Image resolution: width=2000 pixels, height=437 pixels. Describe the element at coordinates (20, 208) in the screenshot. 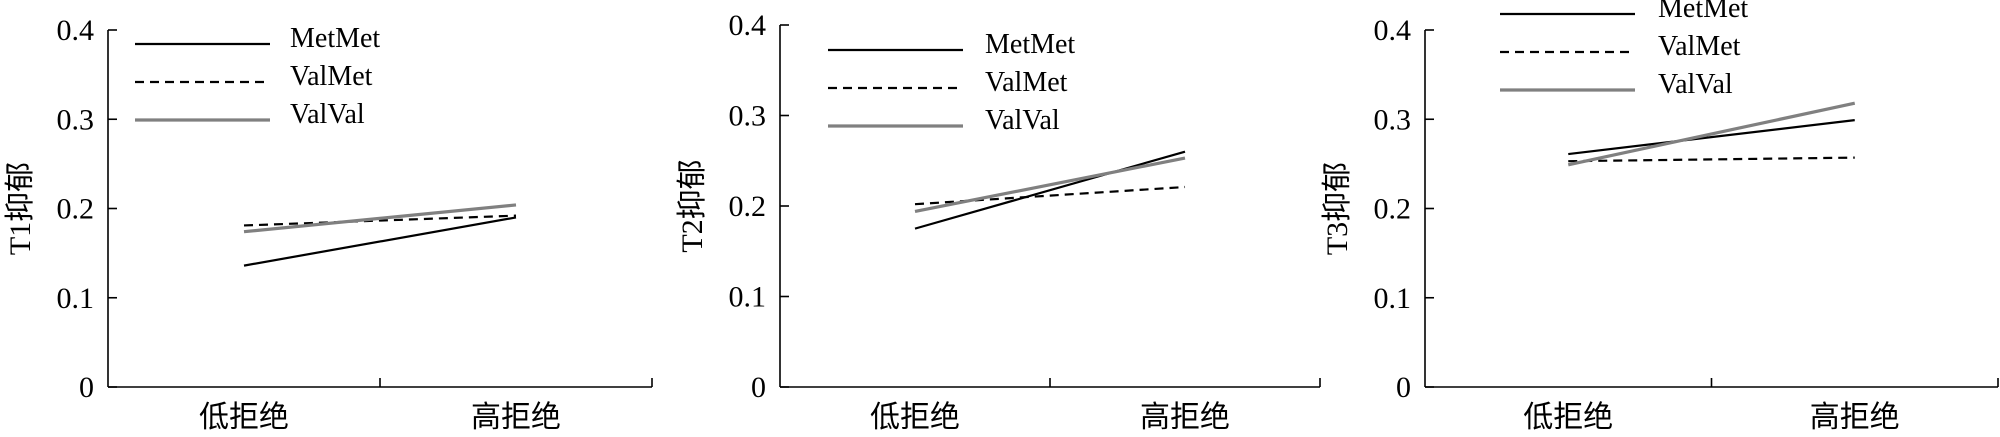

I see `y-axis-title: T1抑郁` at that location.